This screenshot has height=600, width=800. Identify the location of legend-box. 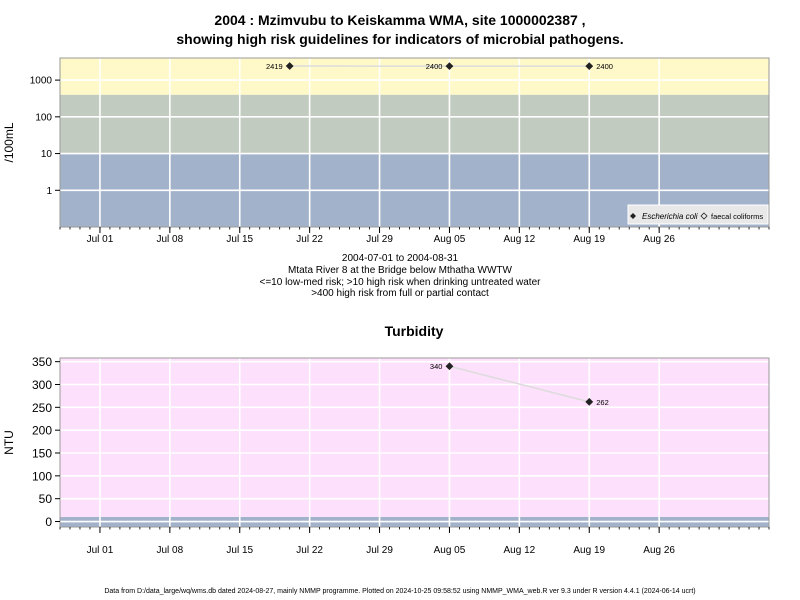
(698, 214).